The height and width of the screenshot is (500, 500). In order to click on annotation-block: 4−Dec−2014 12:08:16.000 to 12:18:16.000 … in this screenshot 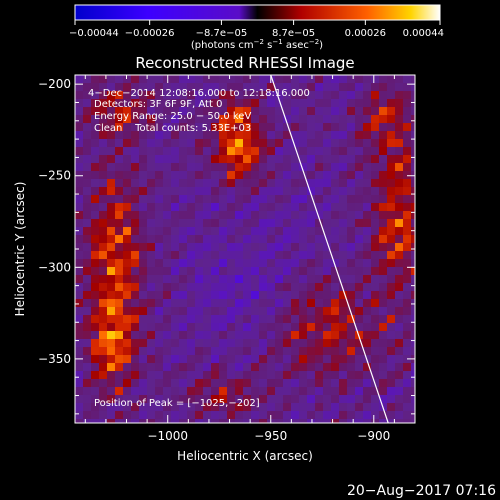, I will do `click(199, 111)`.